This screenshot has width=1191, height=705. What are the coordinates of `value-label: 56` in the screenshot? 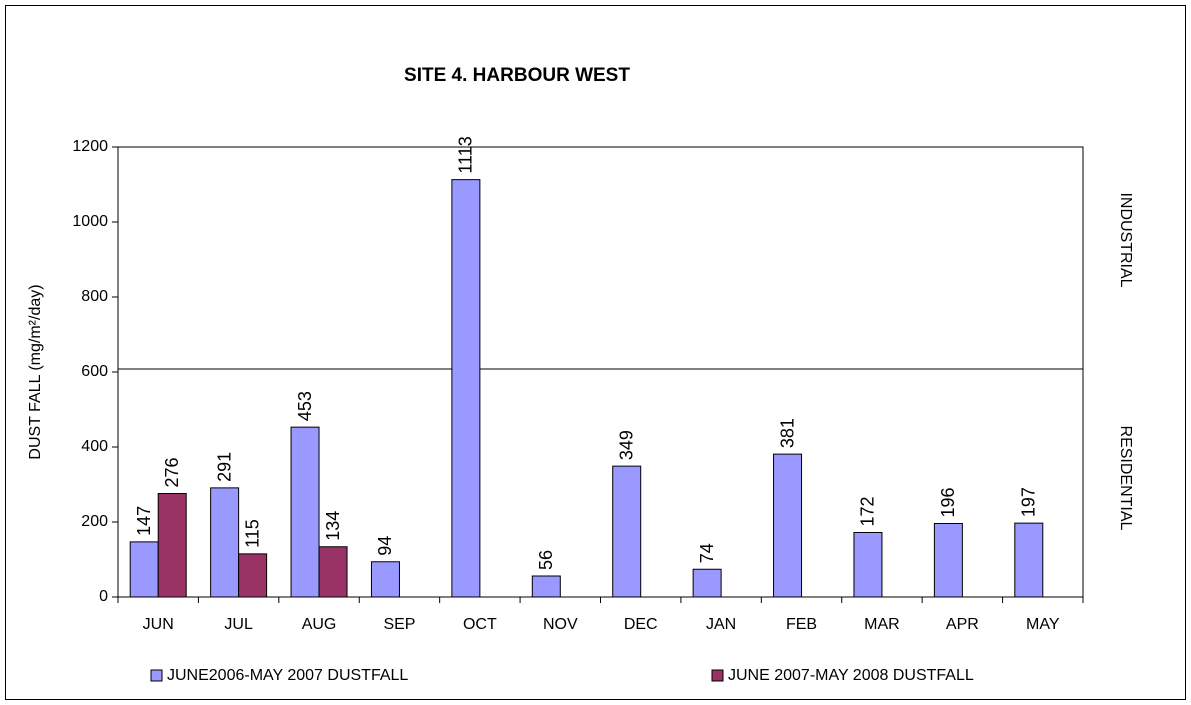 It's located at (546, 560).